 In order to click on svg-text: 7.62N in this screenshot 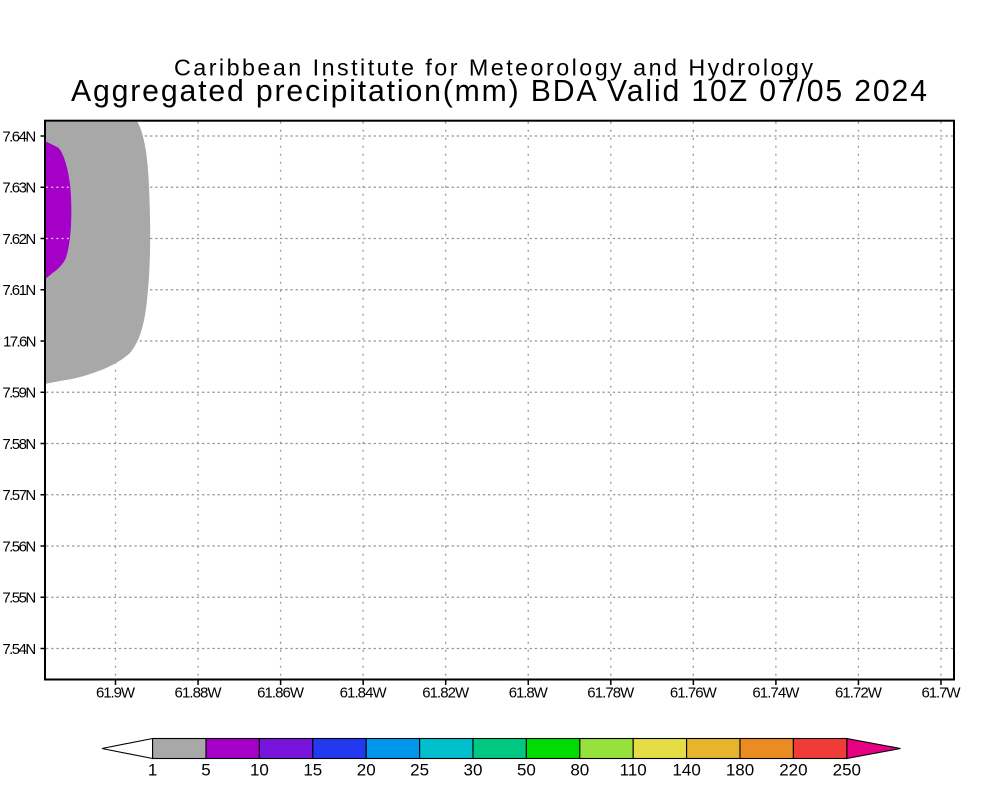, I will do `click(19, 239)`.